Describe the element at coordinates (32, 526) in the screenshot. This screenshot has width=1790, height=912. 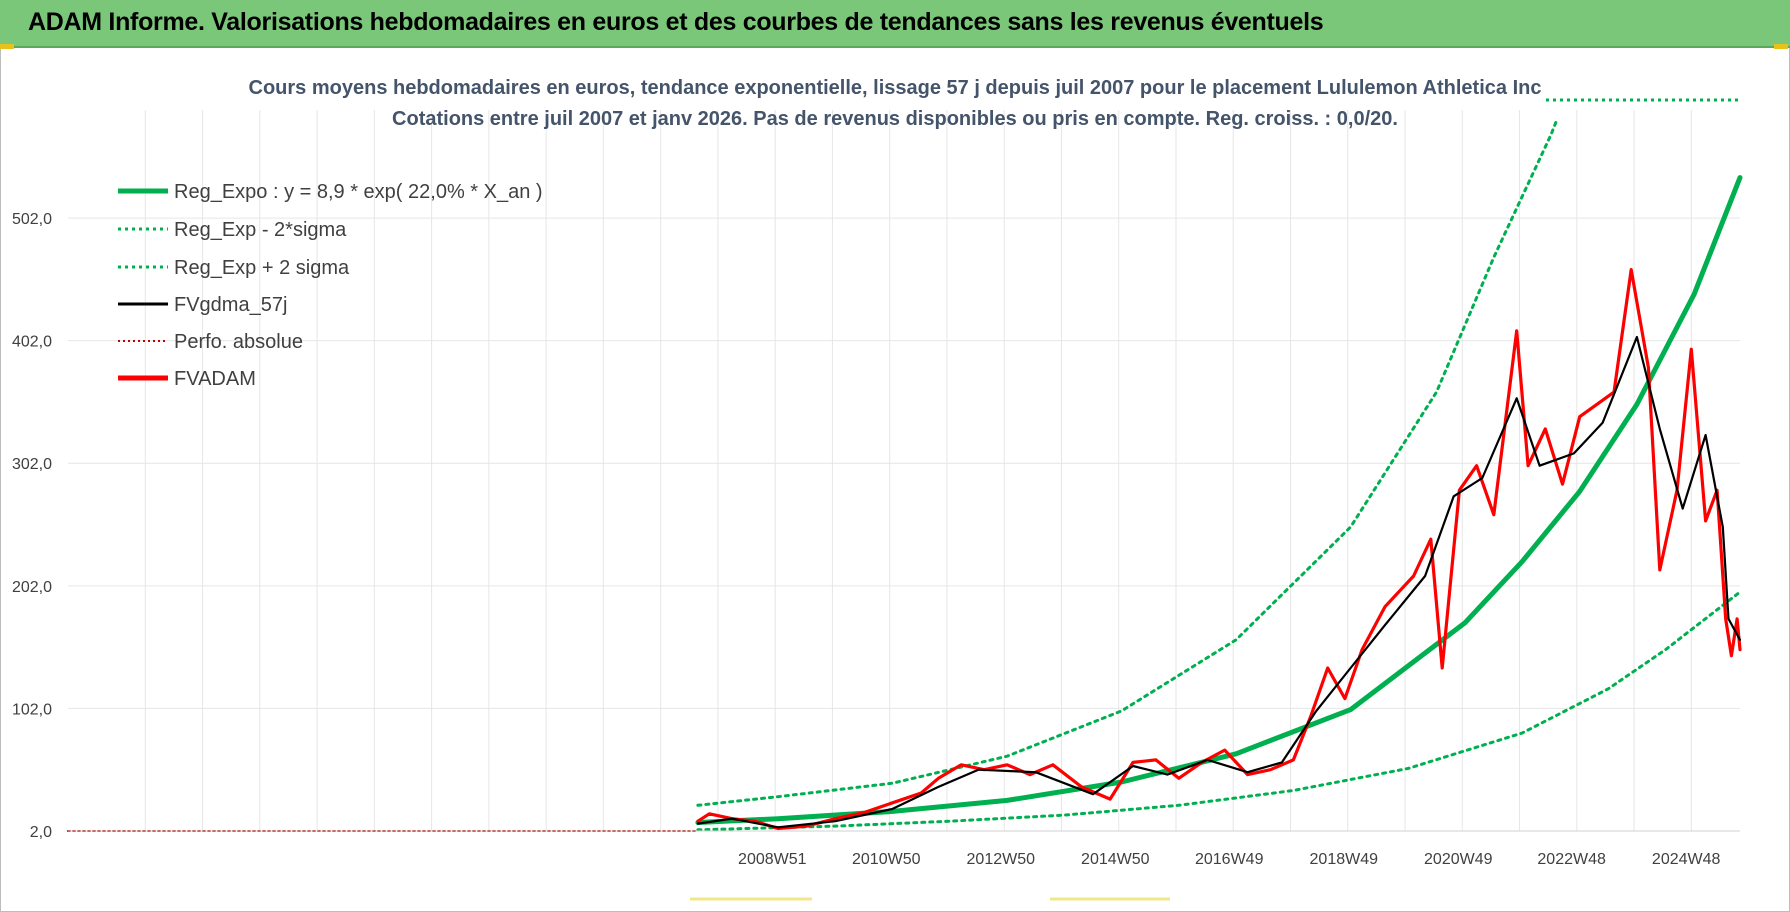
I see `y-axis-ticks: 2,0 102,0 202,0 302,0 402,0 502,0` at that location.